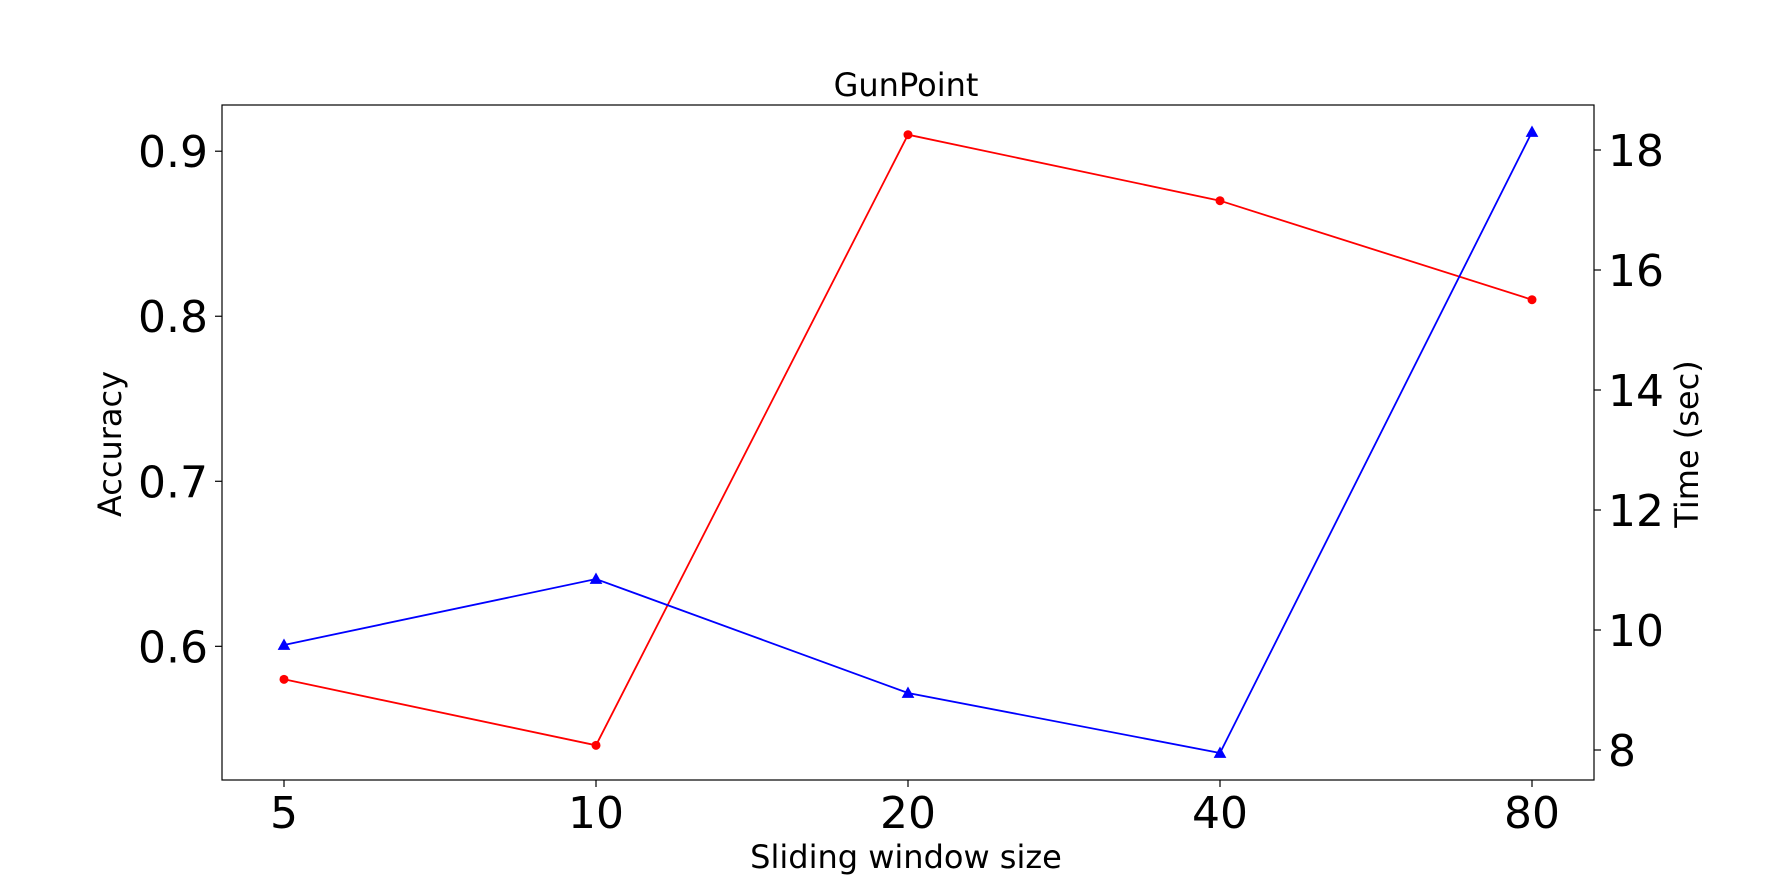 This screenshot has width=1768, height=875. What do you see at coordinates (1636, 391) in the screenshot?
I see `y-right-tick-label: 14` at bounding box center [1636, 391].